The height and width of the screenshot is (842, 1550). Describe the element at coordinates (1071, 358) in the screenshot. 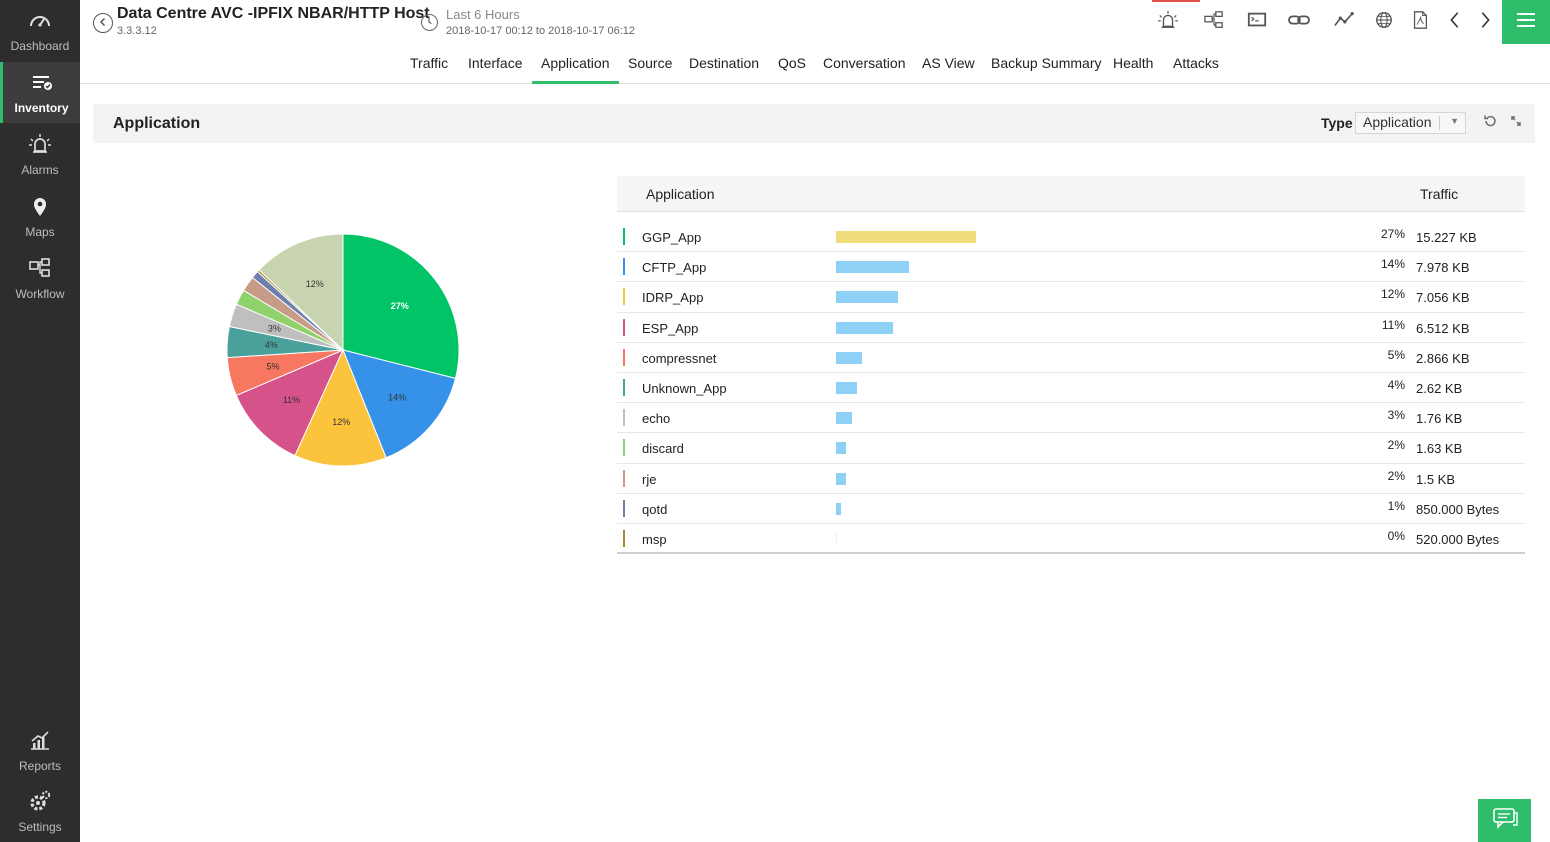

I see `table-row: compressnet 5% 2.866 KB` at that location.